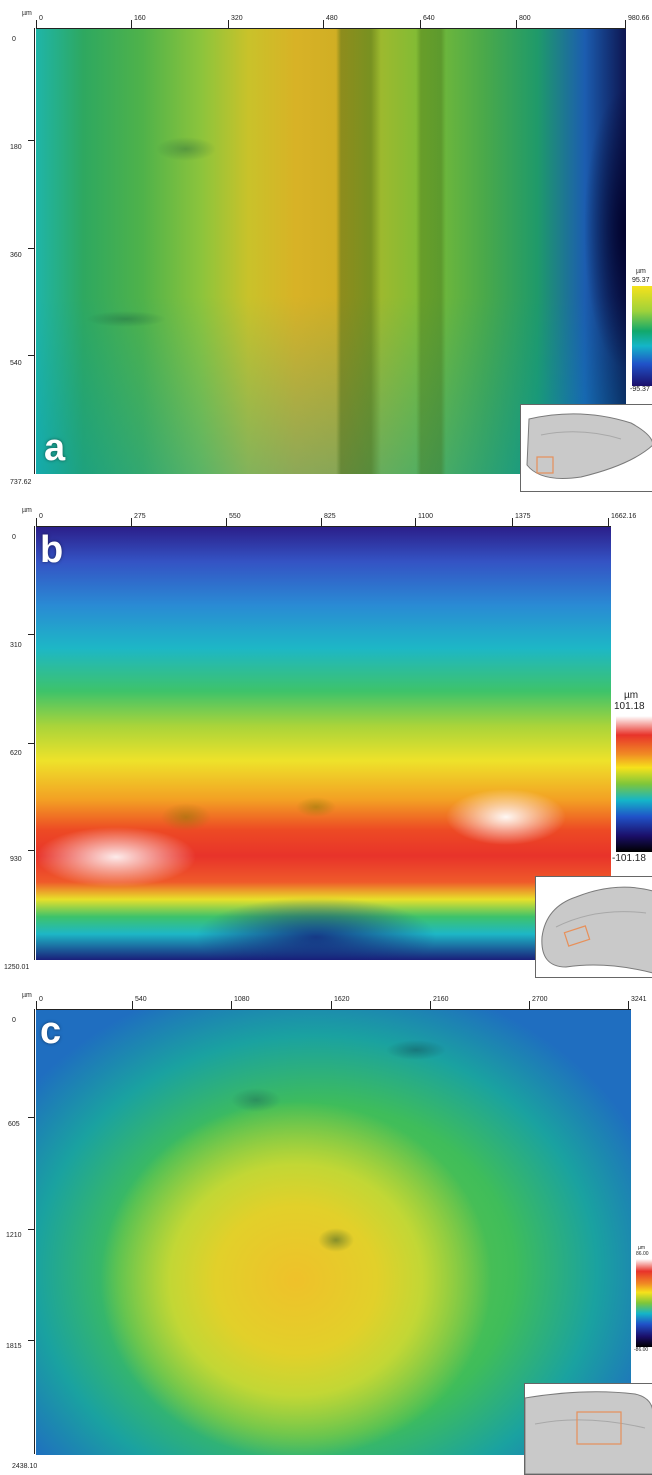  Describe the element at coordinates (441, 999) in the screenshot. I see `x-tick: 2160` at that location.